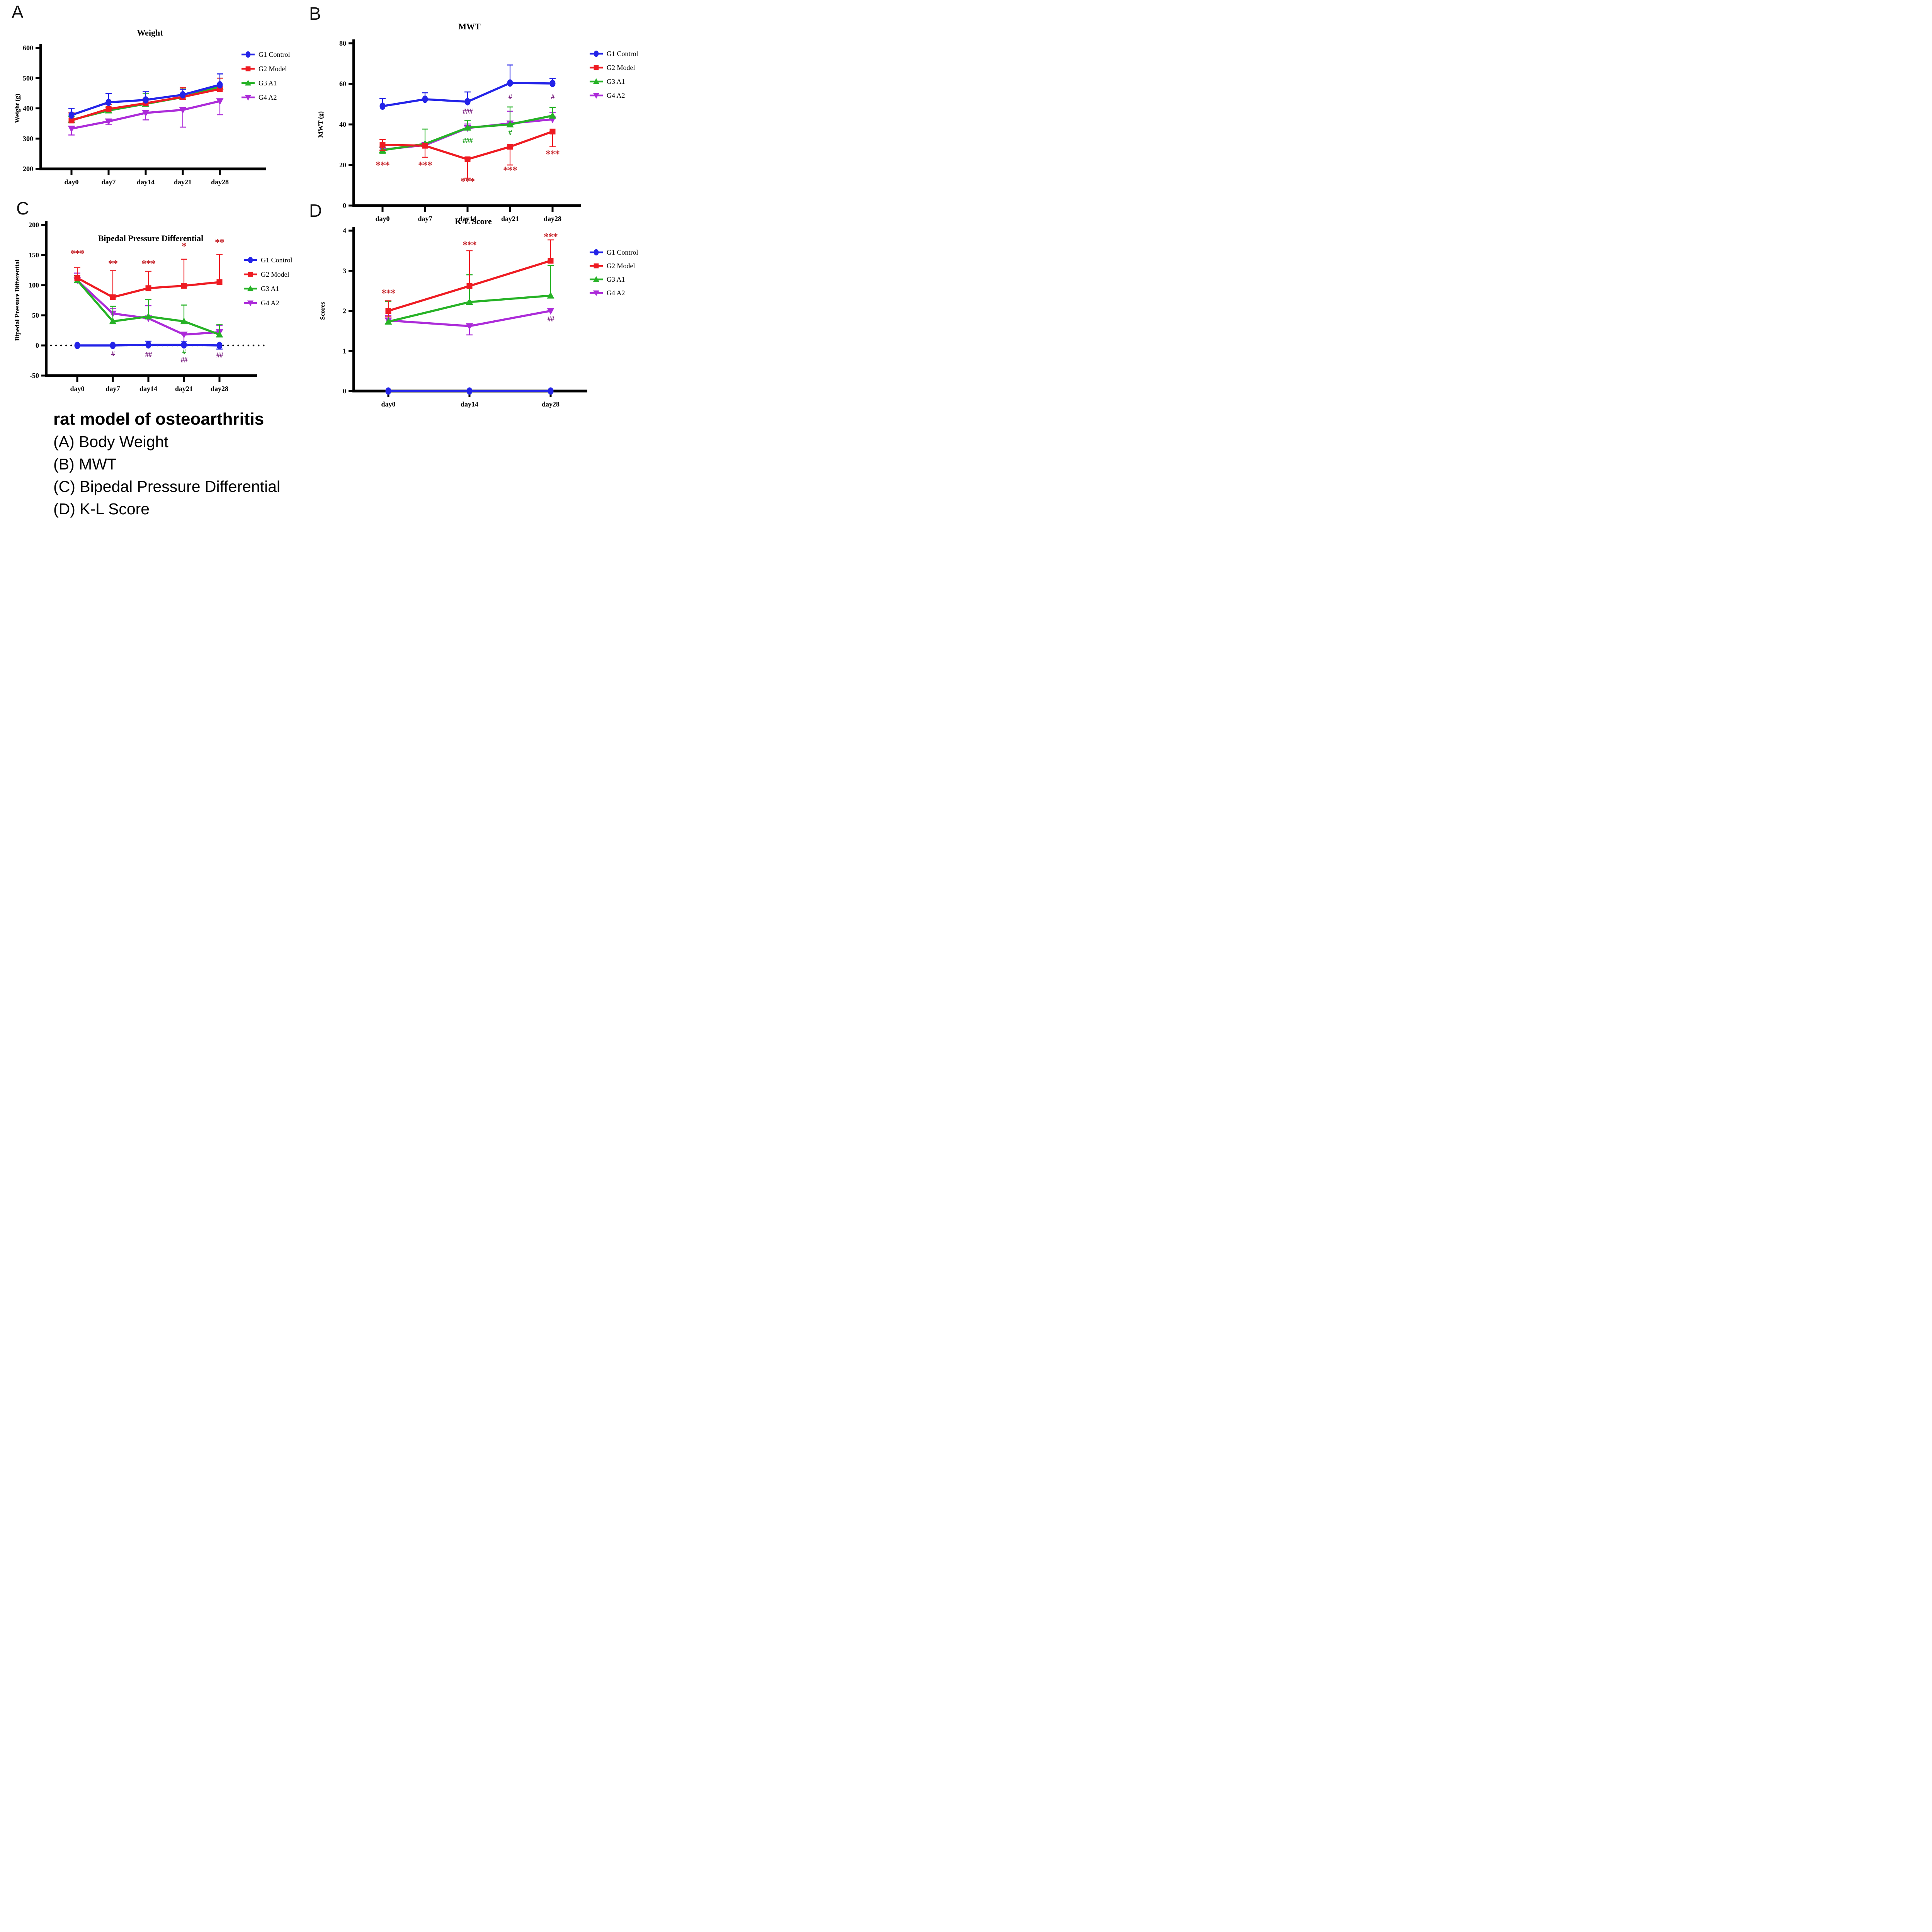  What do you see at coordinates (85, 464) in the screenshot?
I see `caption-line-b: (B) MWT` at bounding box center [85, 464].